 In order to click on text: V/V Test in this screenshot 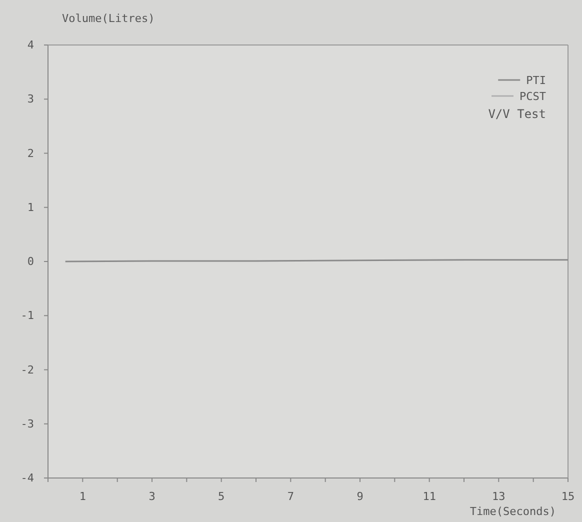, I will do `click(517, 114)`.